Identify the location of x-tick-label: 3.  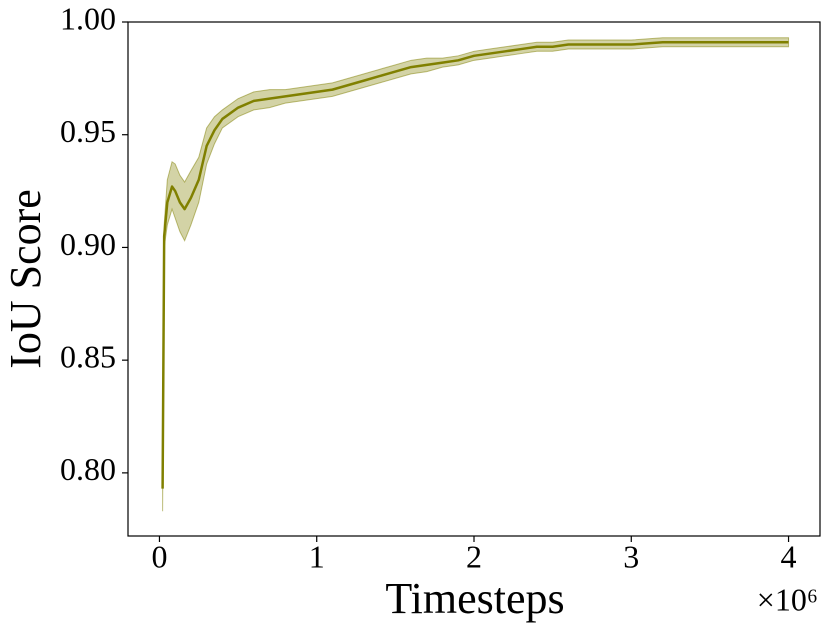
(631, 556).